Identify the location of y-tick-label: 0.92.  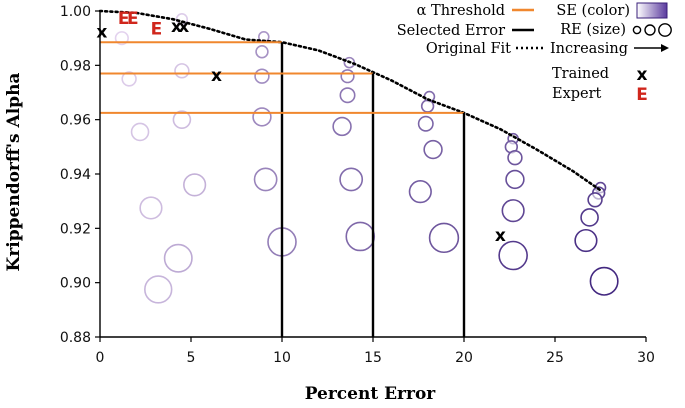
(75, 229).